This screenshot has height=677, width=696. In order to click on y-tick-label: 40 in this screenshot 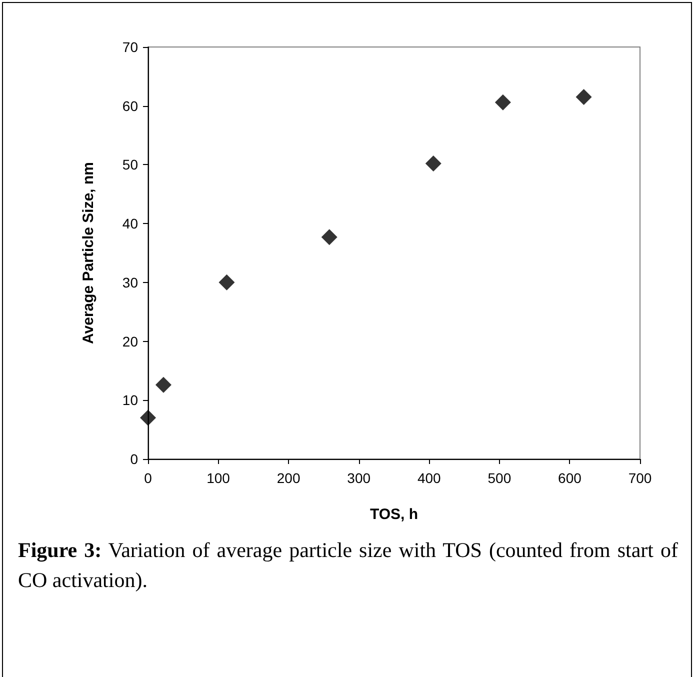, I will do `click(130, 224)`.